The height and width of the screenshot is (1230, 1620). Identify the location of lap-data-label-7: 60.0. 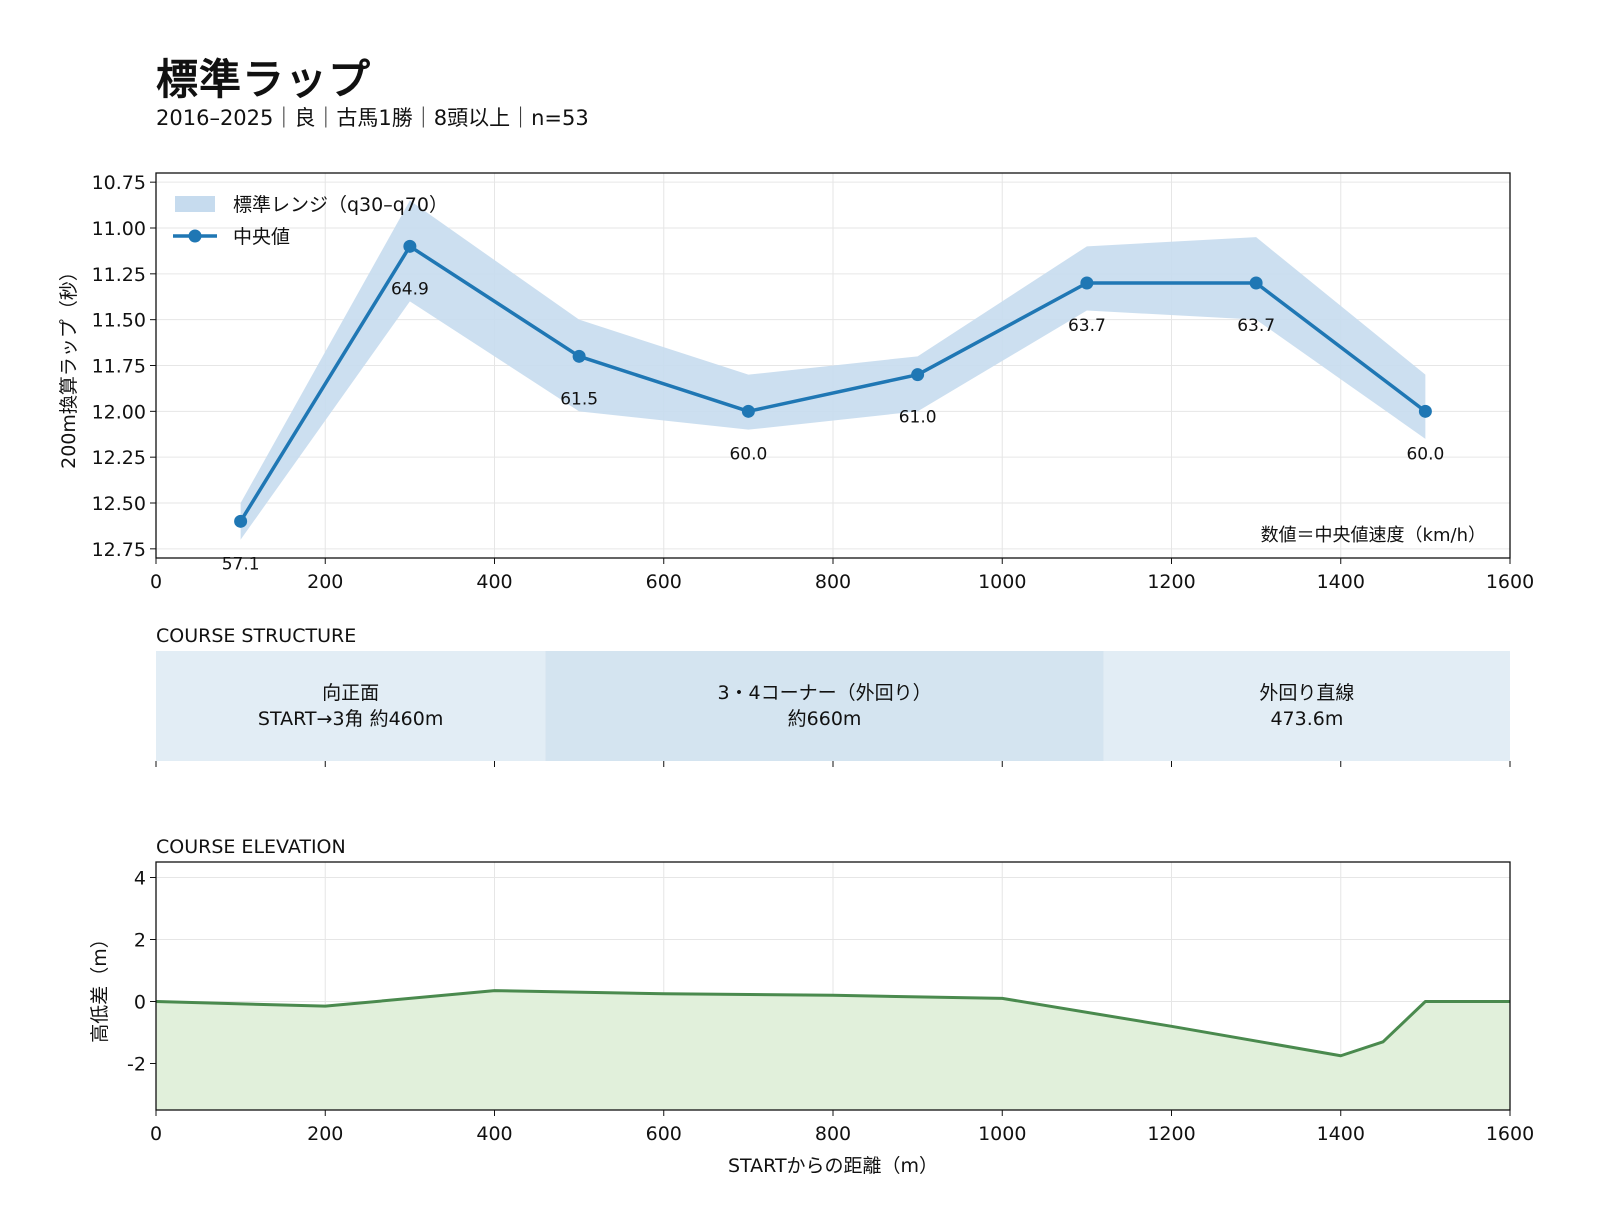
(1425, 454).